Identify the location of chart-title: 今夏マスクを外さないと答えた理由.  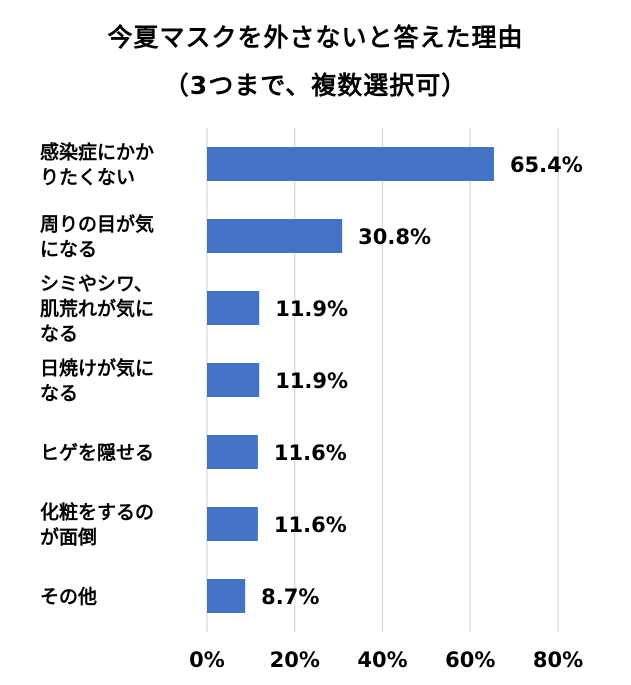
(315, 37).